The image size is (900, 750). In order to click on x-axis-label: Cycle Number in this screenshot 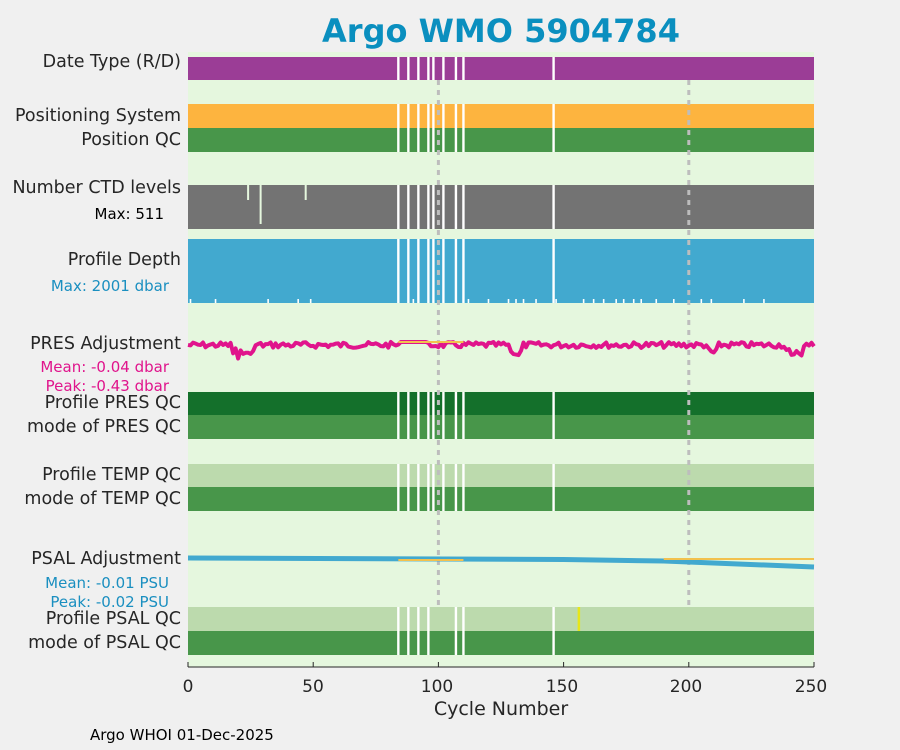, I will do `click(501, 709)`.